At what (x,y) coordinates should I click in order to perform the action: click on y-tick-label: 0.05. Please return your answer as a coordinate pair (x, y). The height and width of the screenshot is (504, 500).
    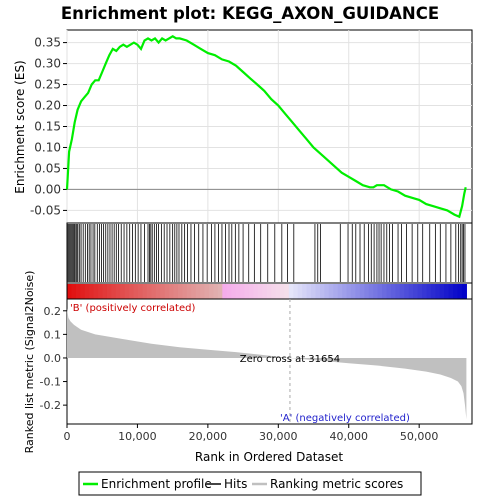
    Looking at the image, I should click on (47, 168).